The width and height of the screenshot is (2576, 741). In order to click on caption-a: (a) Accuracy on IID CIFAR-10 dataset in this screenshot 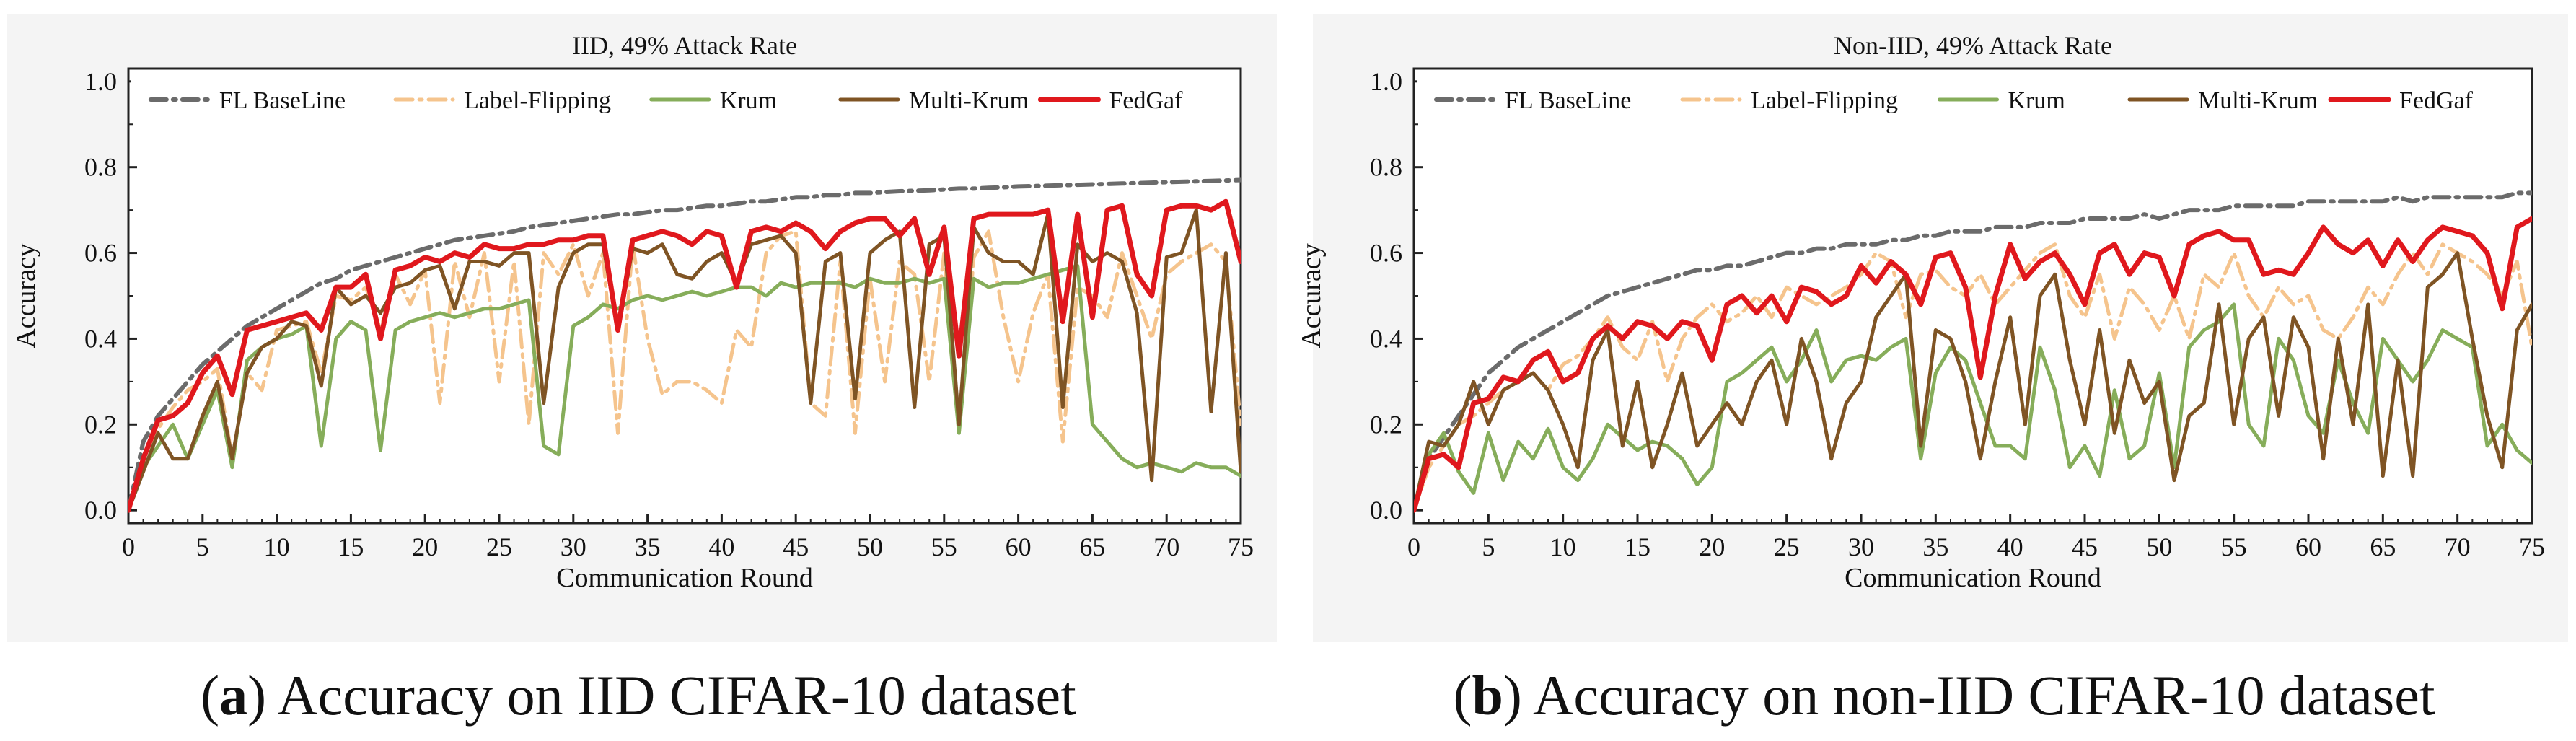, I will do `click(638, 695)`.